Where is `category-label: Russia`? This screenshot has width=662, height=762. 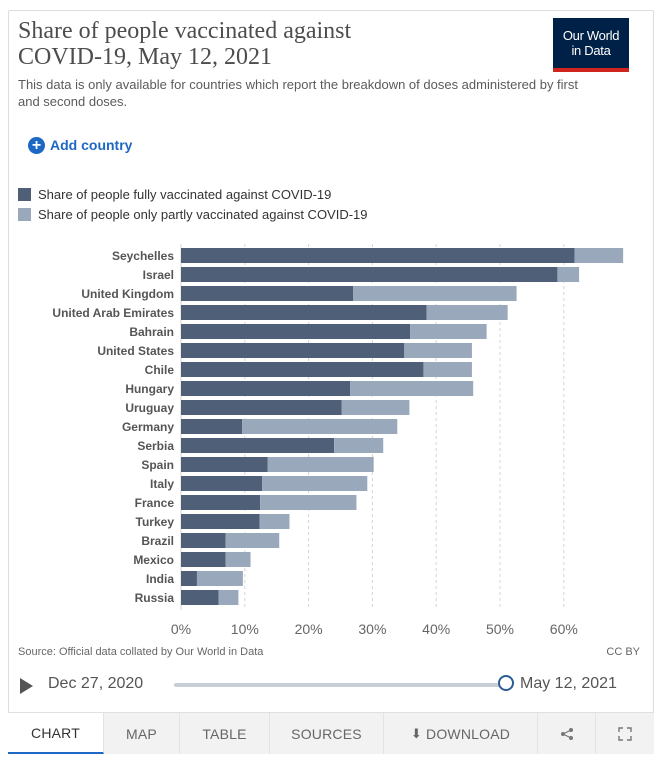
category-label: Russia is located at coordinates (155, 598).